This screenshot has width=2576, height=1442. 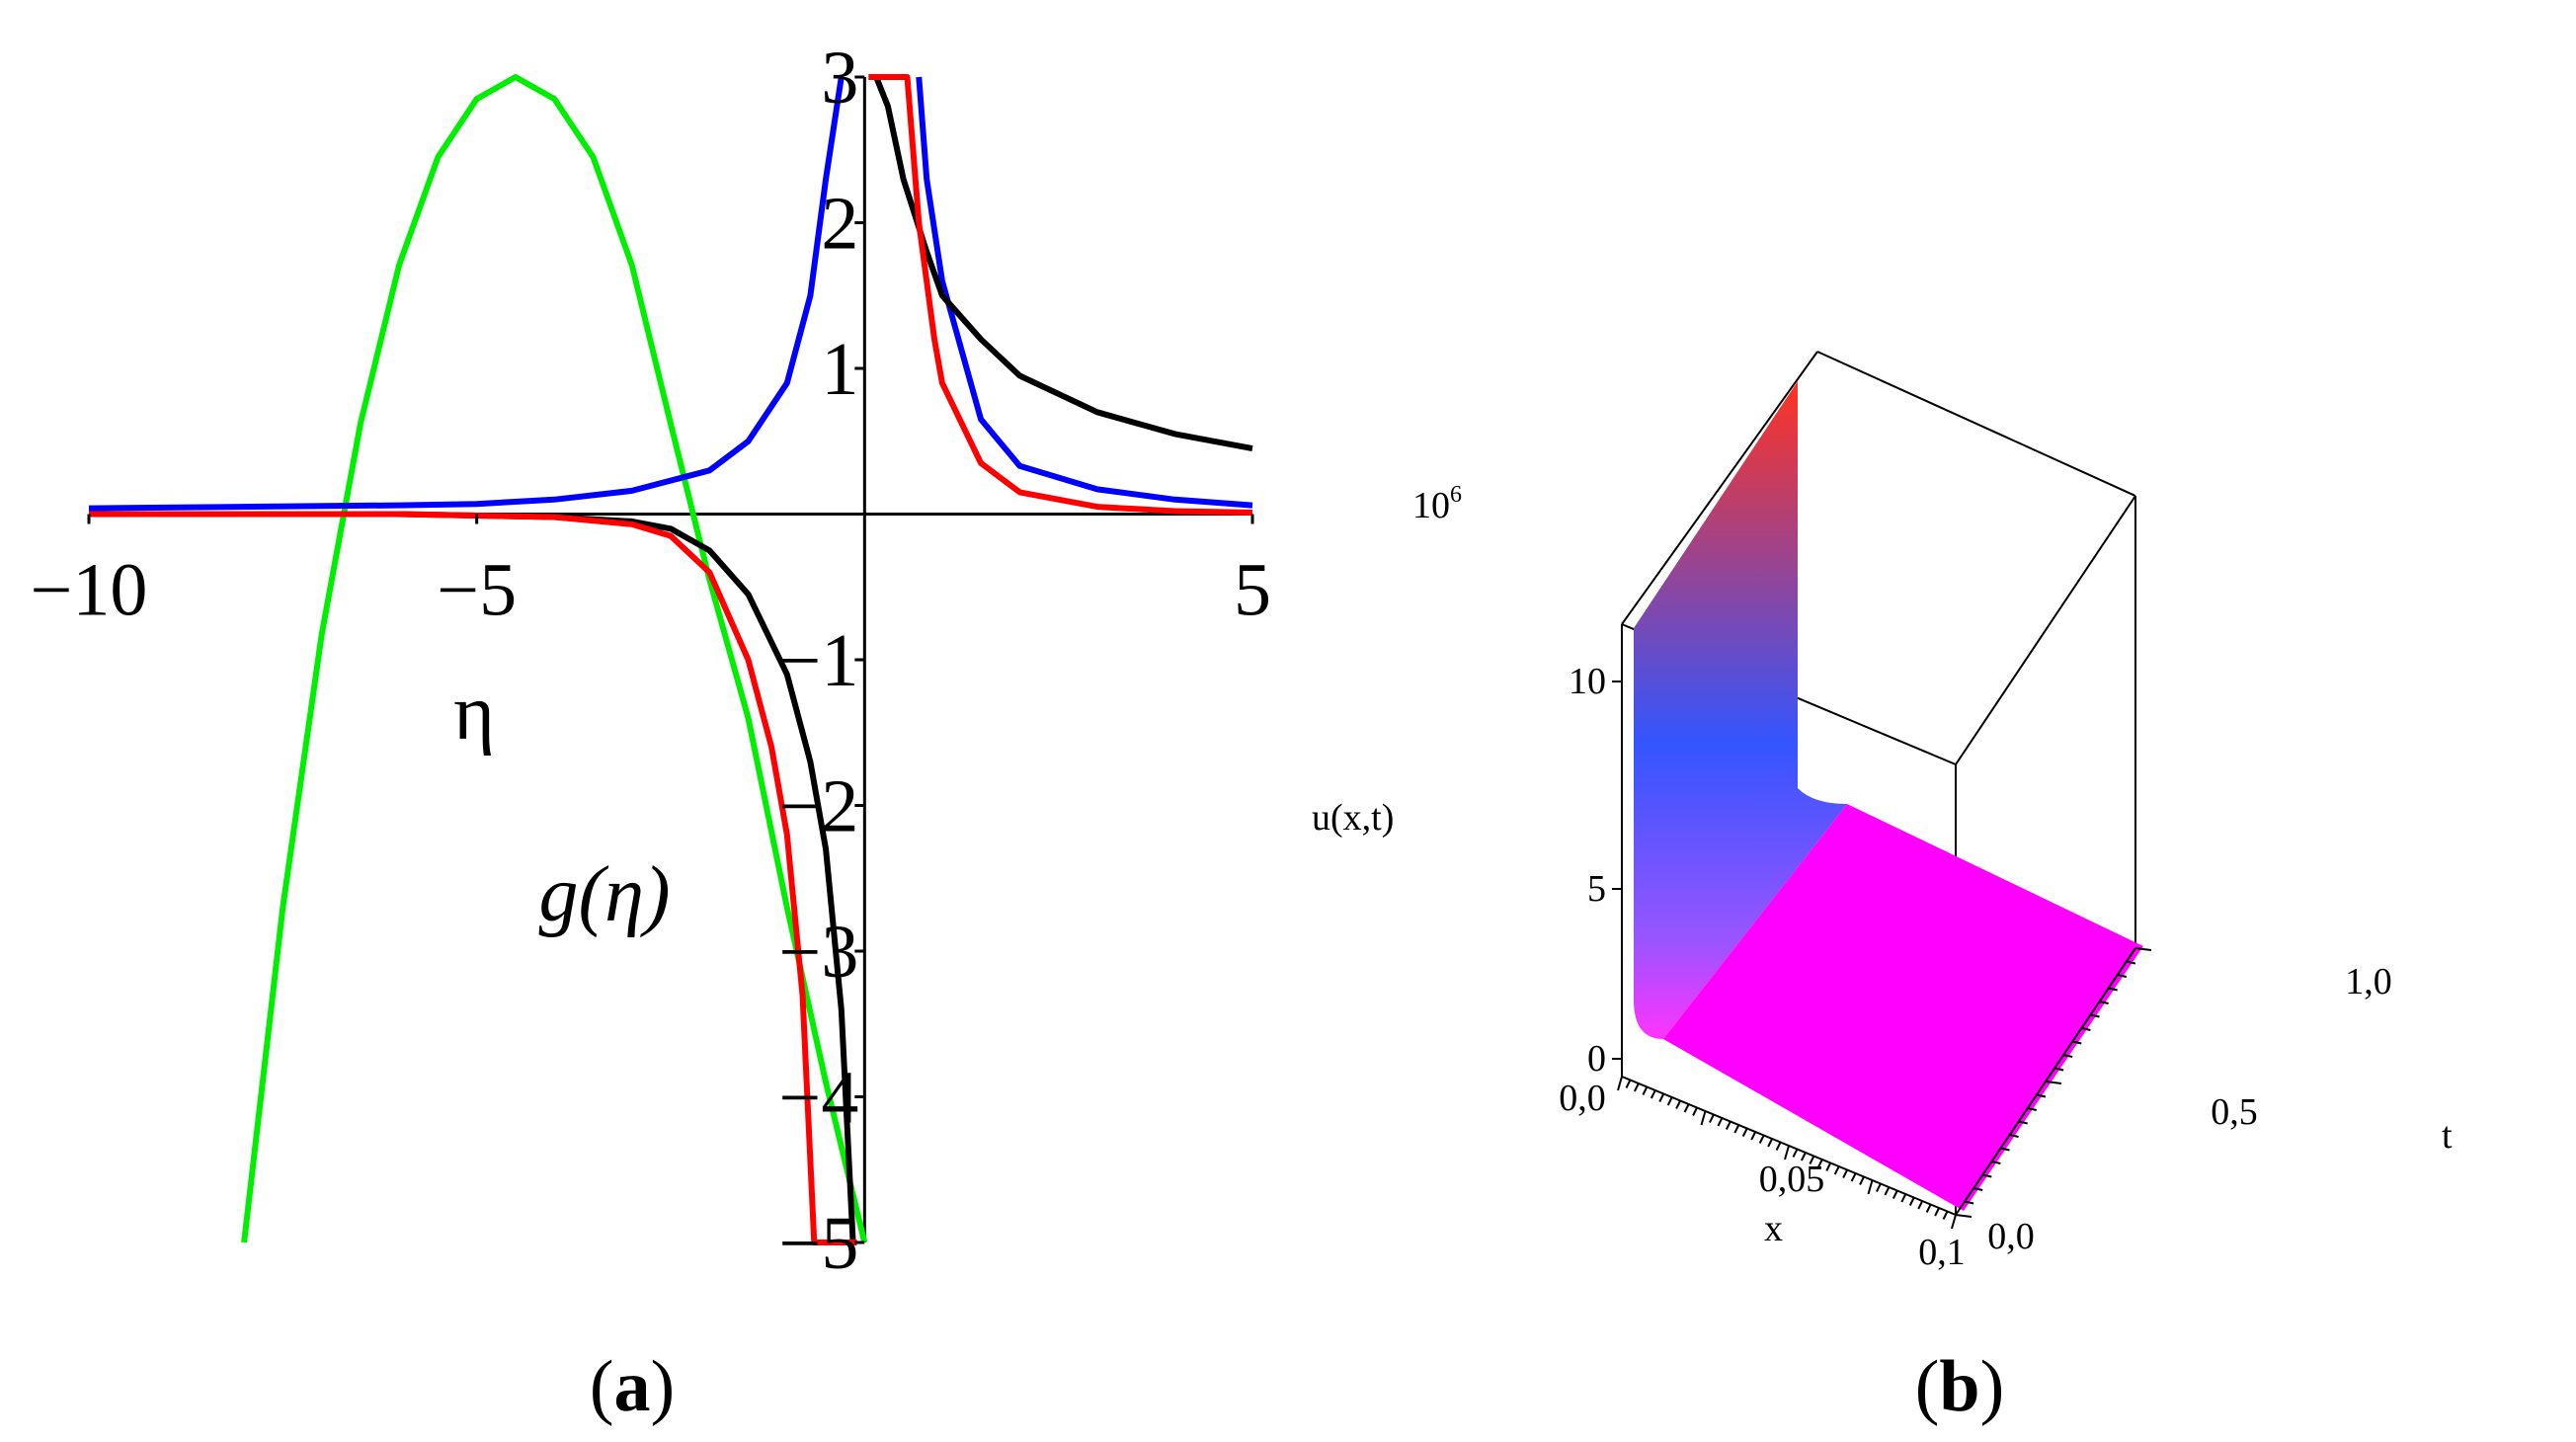 What do you see at coordinates (605, 894) in the screenshot?
I see `chart-a-y-axis-label: g(η)` at bounding box center [605, 894].